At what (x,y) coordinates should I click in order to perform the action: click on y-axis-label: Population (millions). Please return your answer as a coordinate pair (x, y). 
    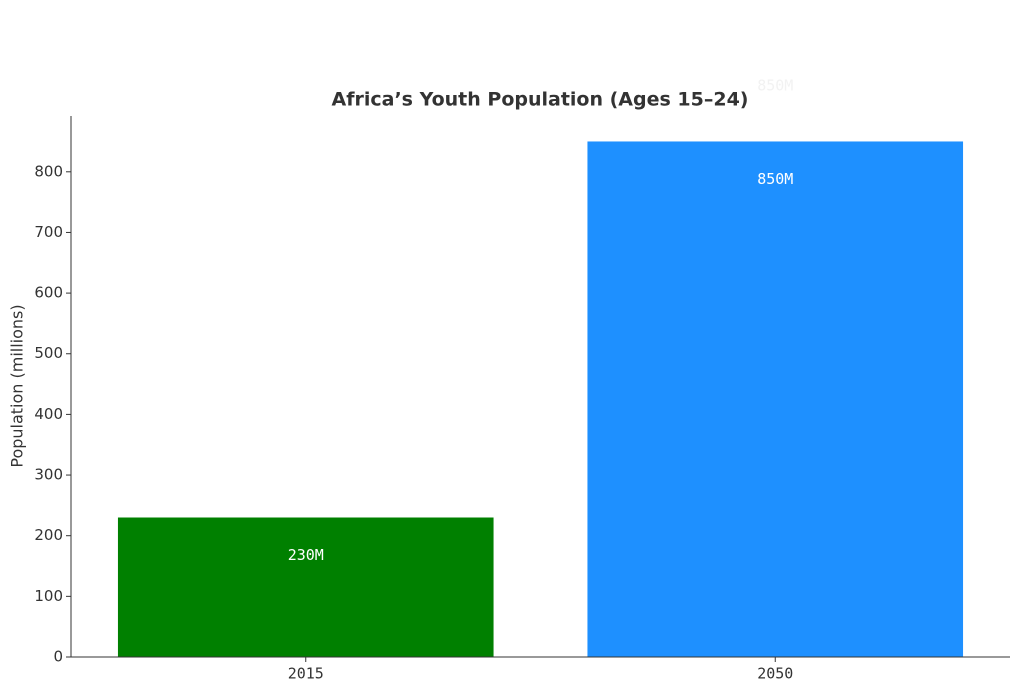
    Looking at the image, I should click on (17, 385).